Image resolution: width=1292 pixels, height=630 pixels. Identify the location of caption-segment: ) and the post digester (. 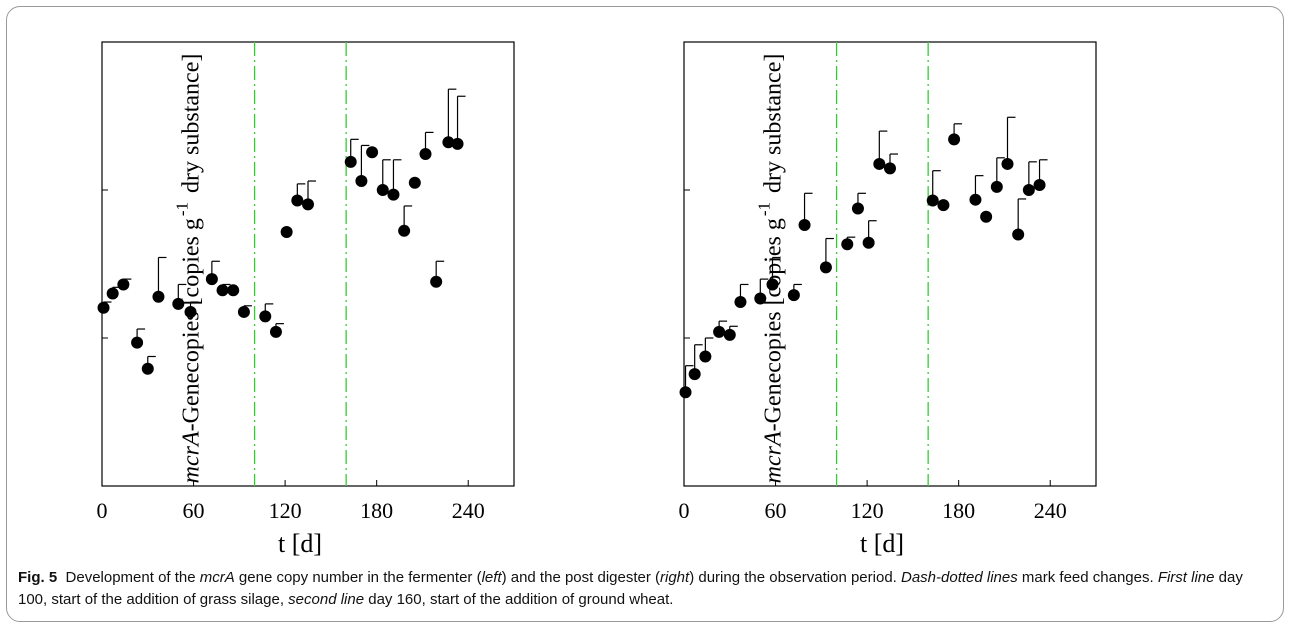
(581, 577).